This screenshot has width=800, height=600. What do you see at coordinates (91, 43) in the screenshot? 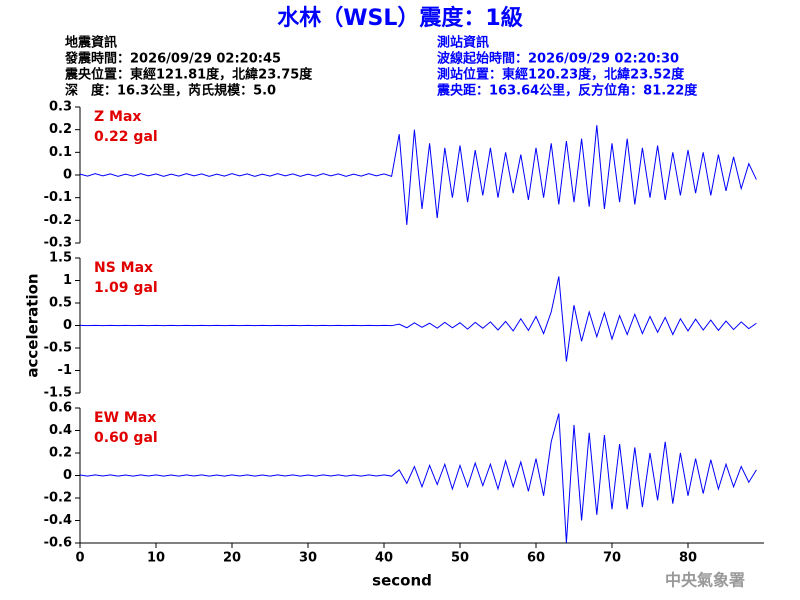
I see `info-left: 地震資訊` at bounding box center [91, 43].